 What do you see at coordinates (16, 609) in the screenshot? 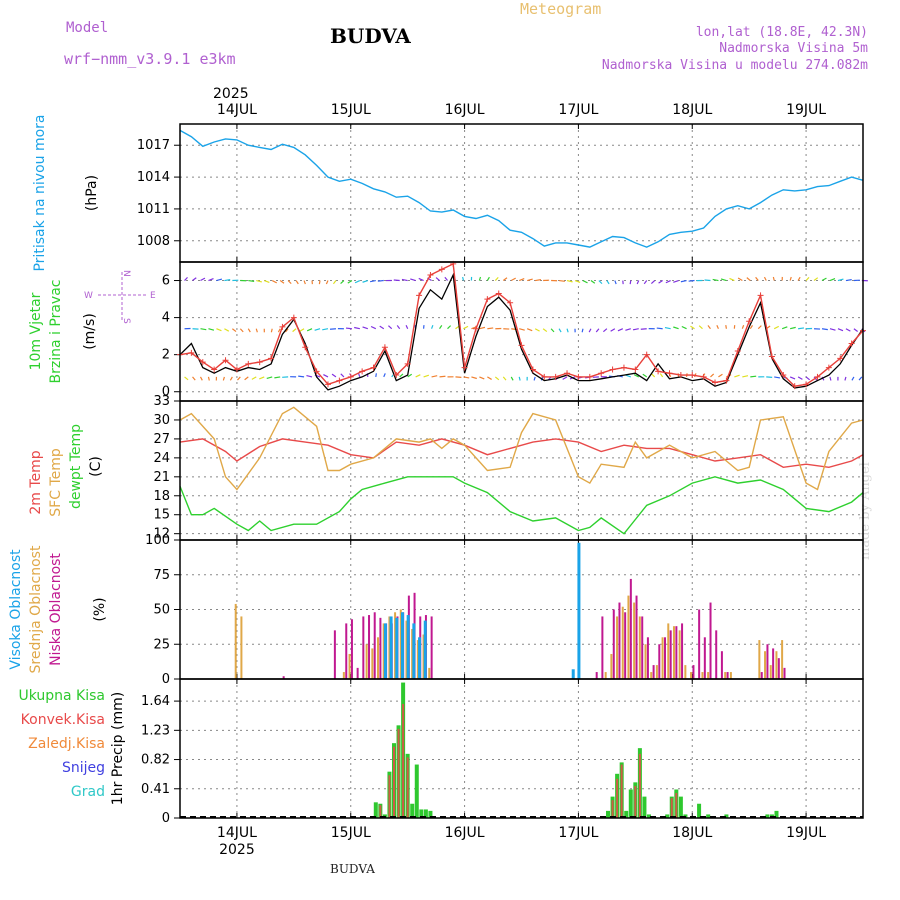
I see `y-axis-title: Visoka Oblacnost` at bounding box center [16, 609].